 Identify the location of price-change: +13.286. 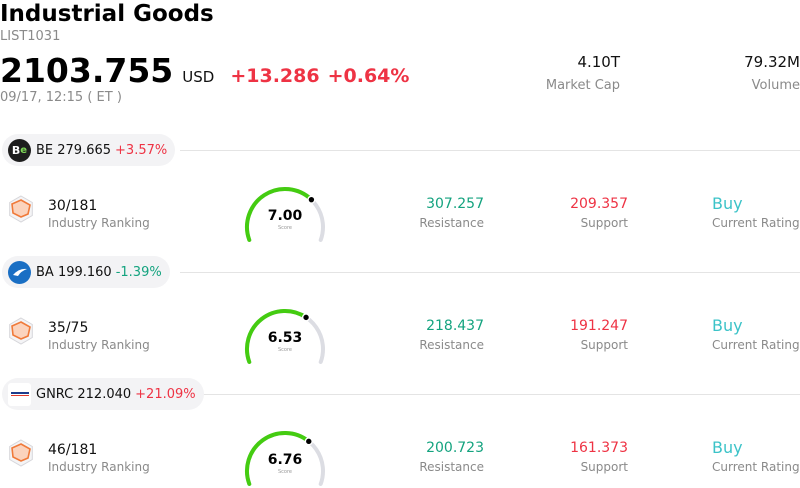
(275, 76).